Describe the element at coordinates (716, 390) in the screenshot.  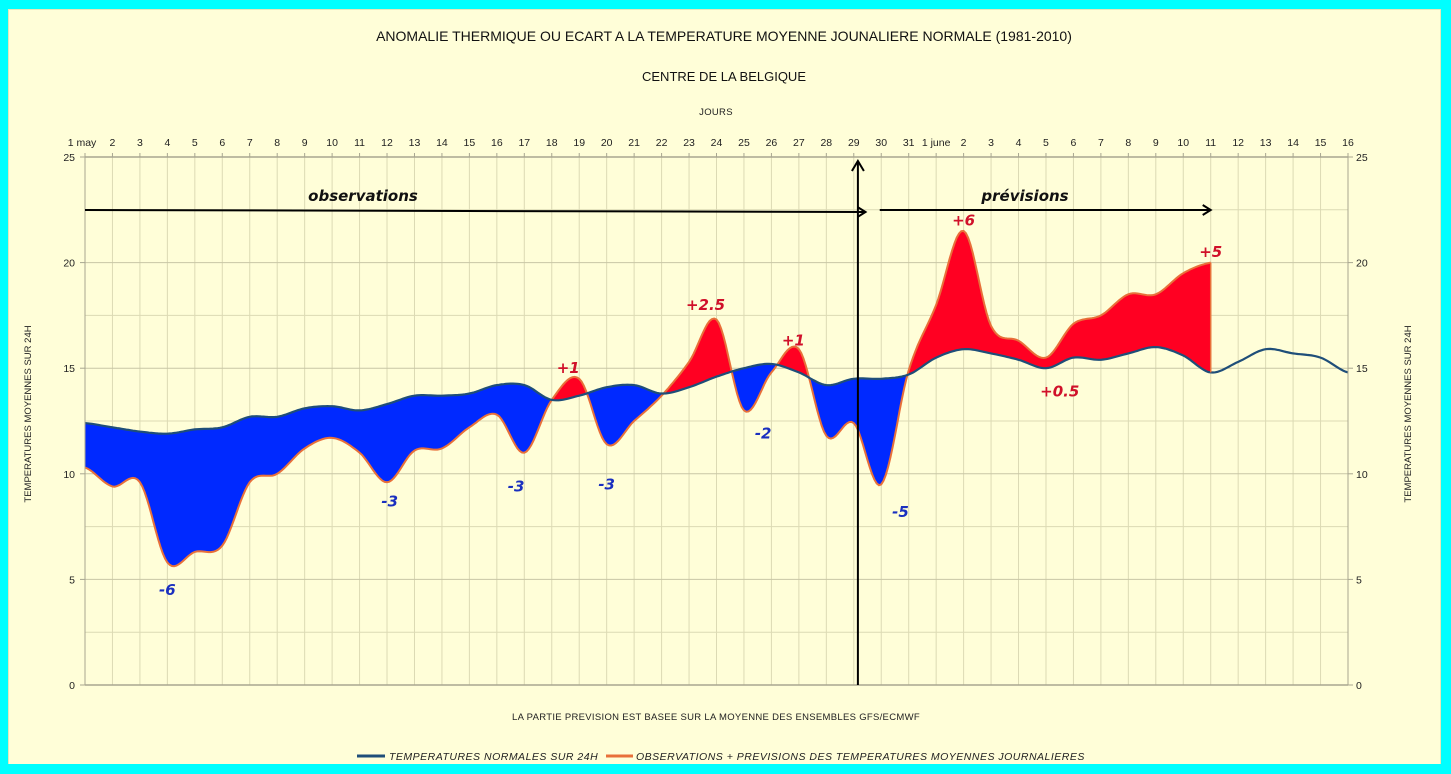
I see `normal-temperature-line` at that location.